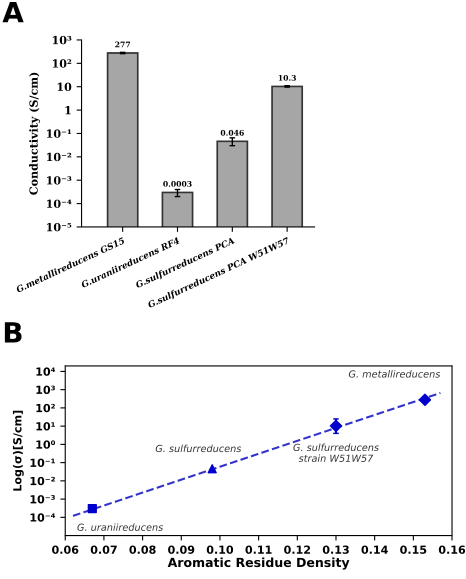 This screenshot has width=466, height=579. What do you see at coordinates (68, 110) in the screenshot?
I see `y-tick-label: 1` at bounding box center [68, 110].